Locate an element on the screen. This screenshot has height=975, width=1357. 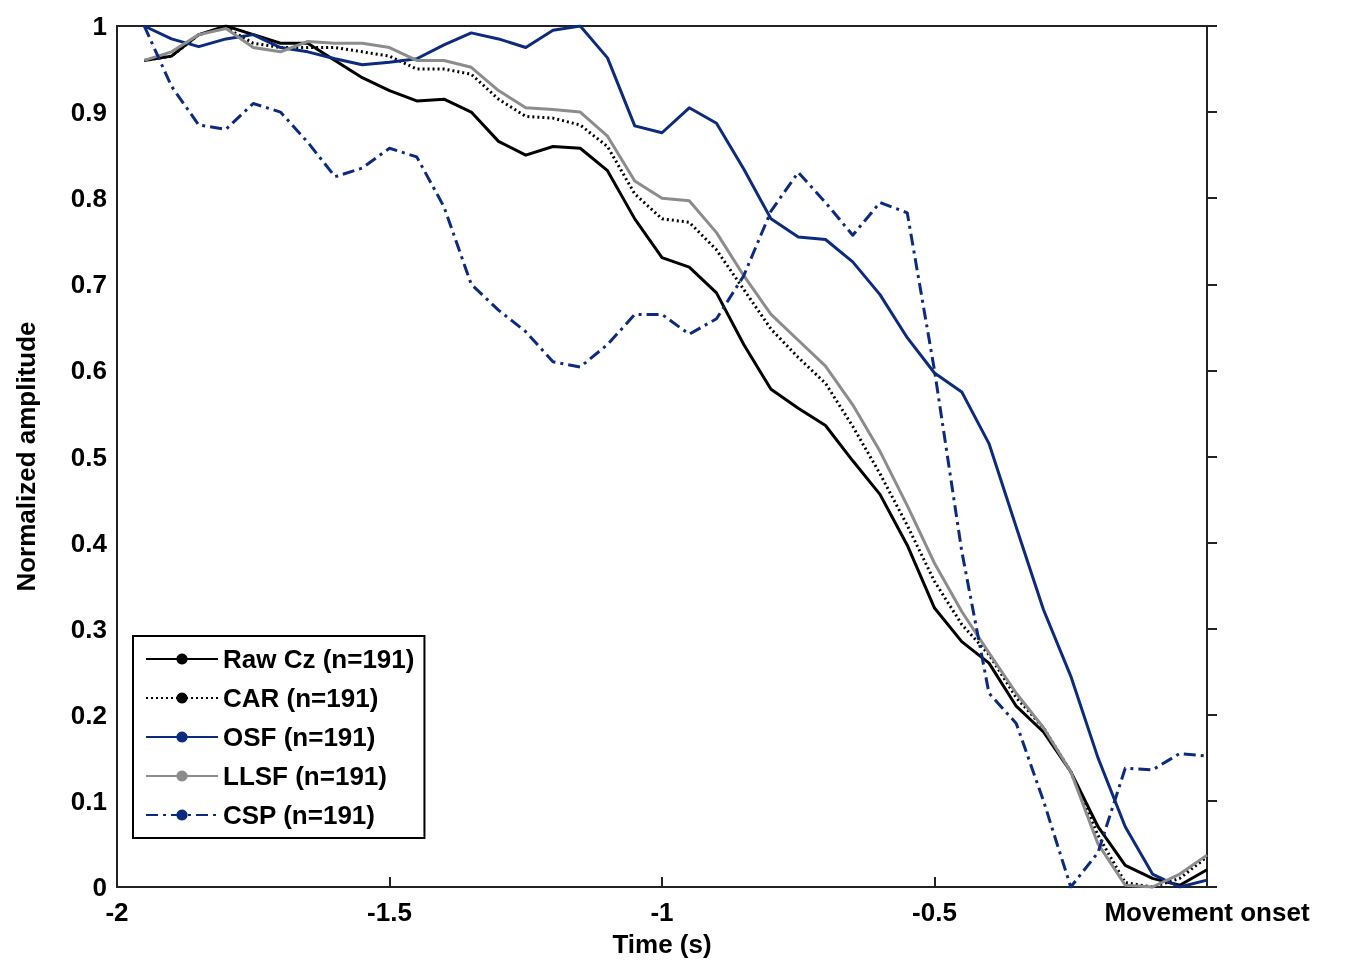
x-tick-label: -1 is located at coordinates (662, 912).